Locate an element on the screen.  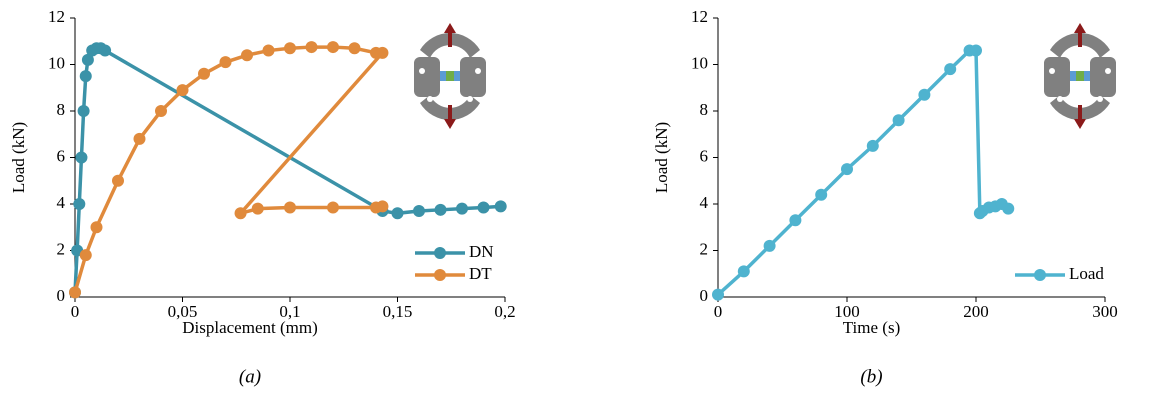
legend-label: Load is located at coordinates (1086, 273).